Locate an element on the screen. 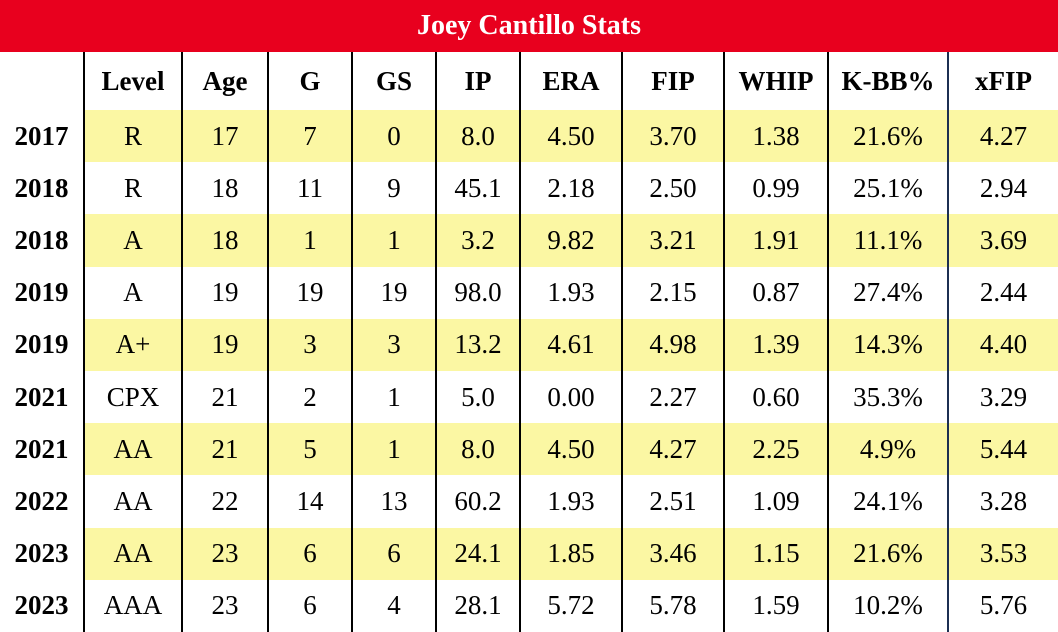 This screenshot has width=1058, height=632. stat-cell: 27.4% is located at coordinates (887, 292).